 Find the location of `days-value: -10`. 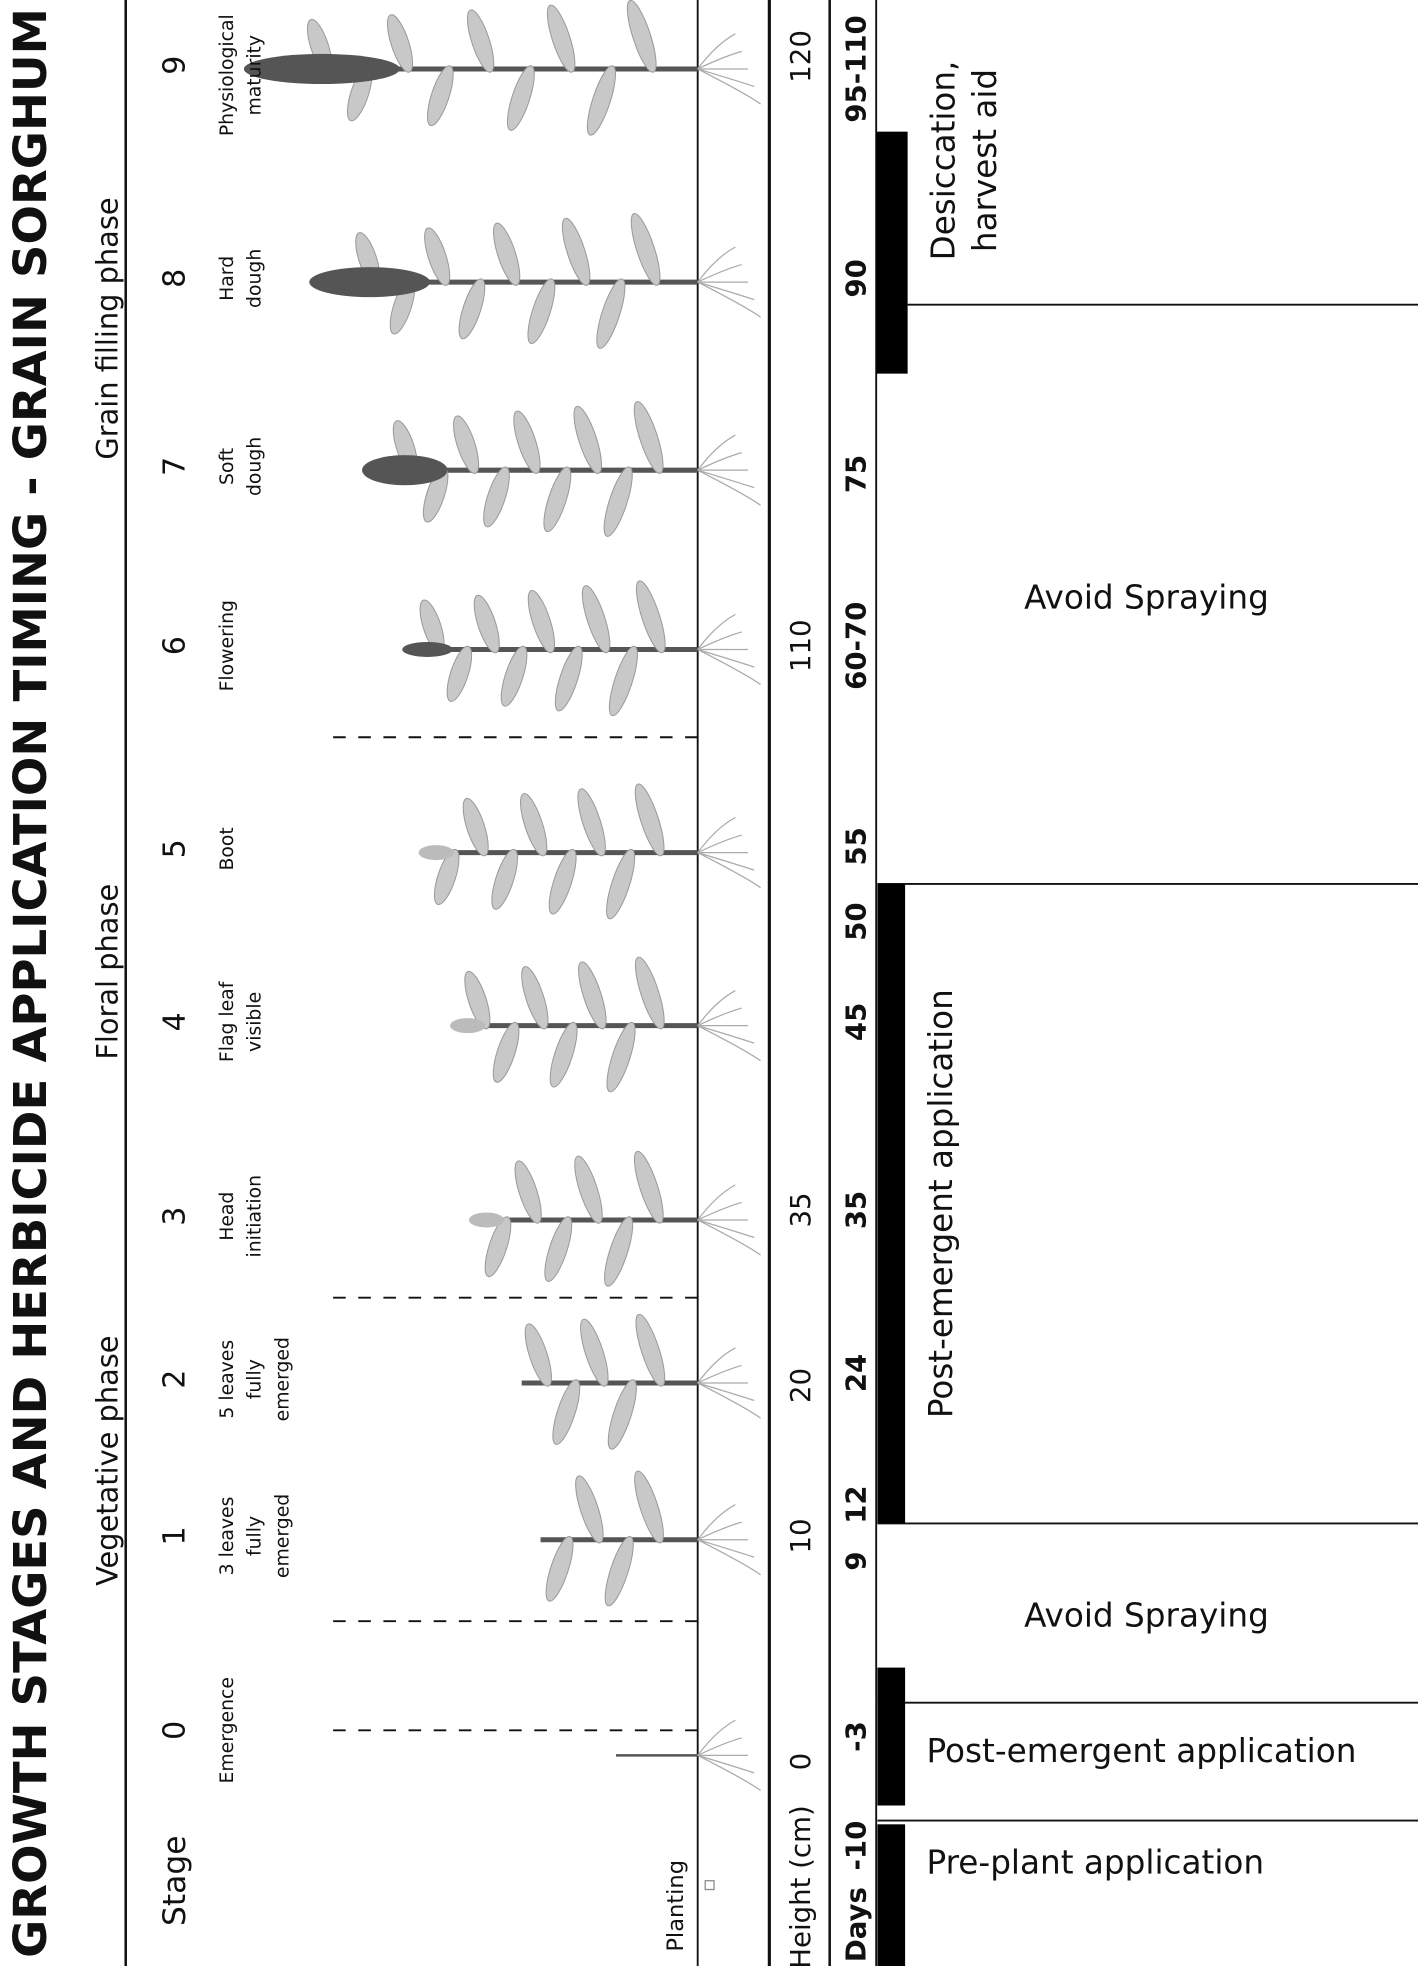

days-value: -10 is located at coordinates (855, 1846).